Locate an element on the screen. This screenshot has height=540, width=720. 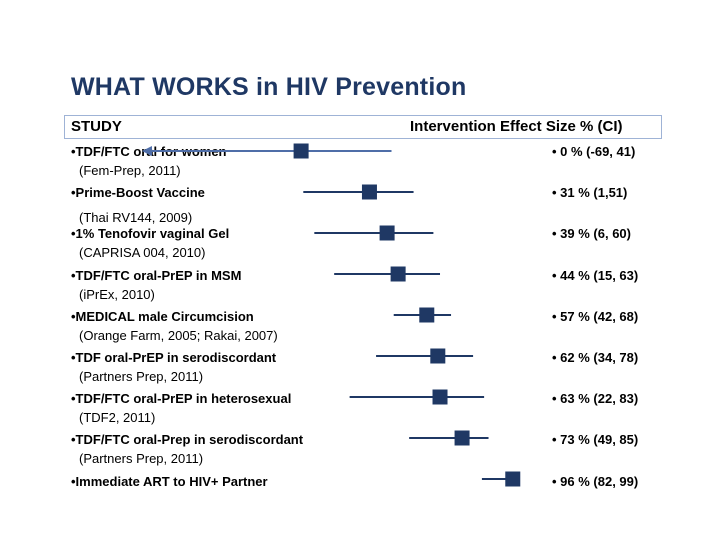
study-name: •MEDICAL male Circumcision is located at coordinates (162, 316).